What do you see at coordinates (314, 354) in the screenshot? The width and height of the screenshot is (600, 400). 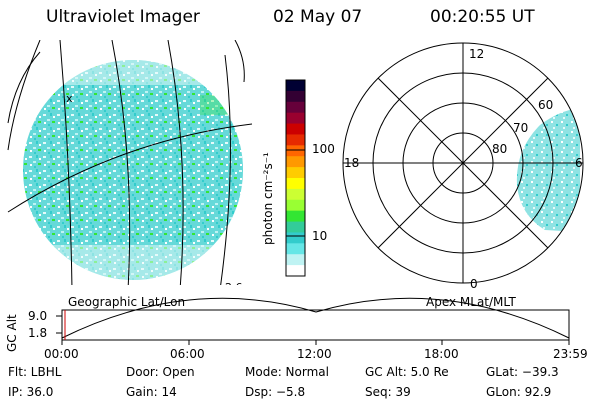 I see `time-tick-1200: 12:00` at bounding box center [314, 354].